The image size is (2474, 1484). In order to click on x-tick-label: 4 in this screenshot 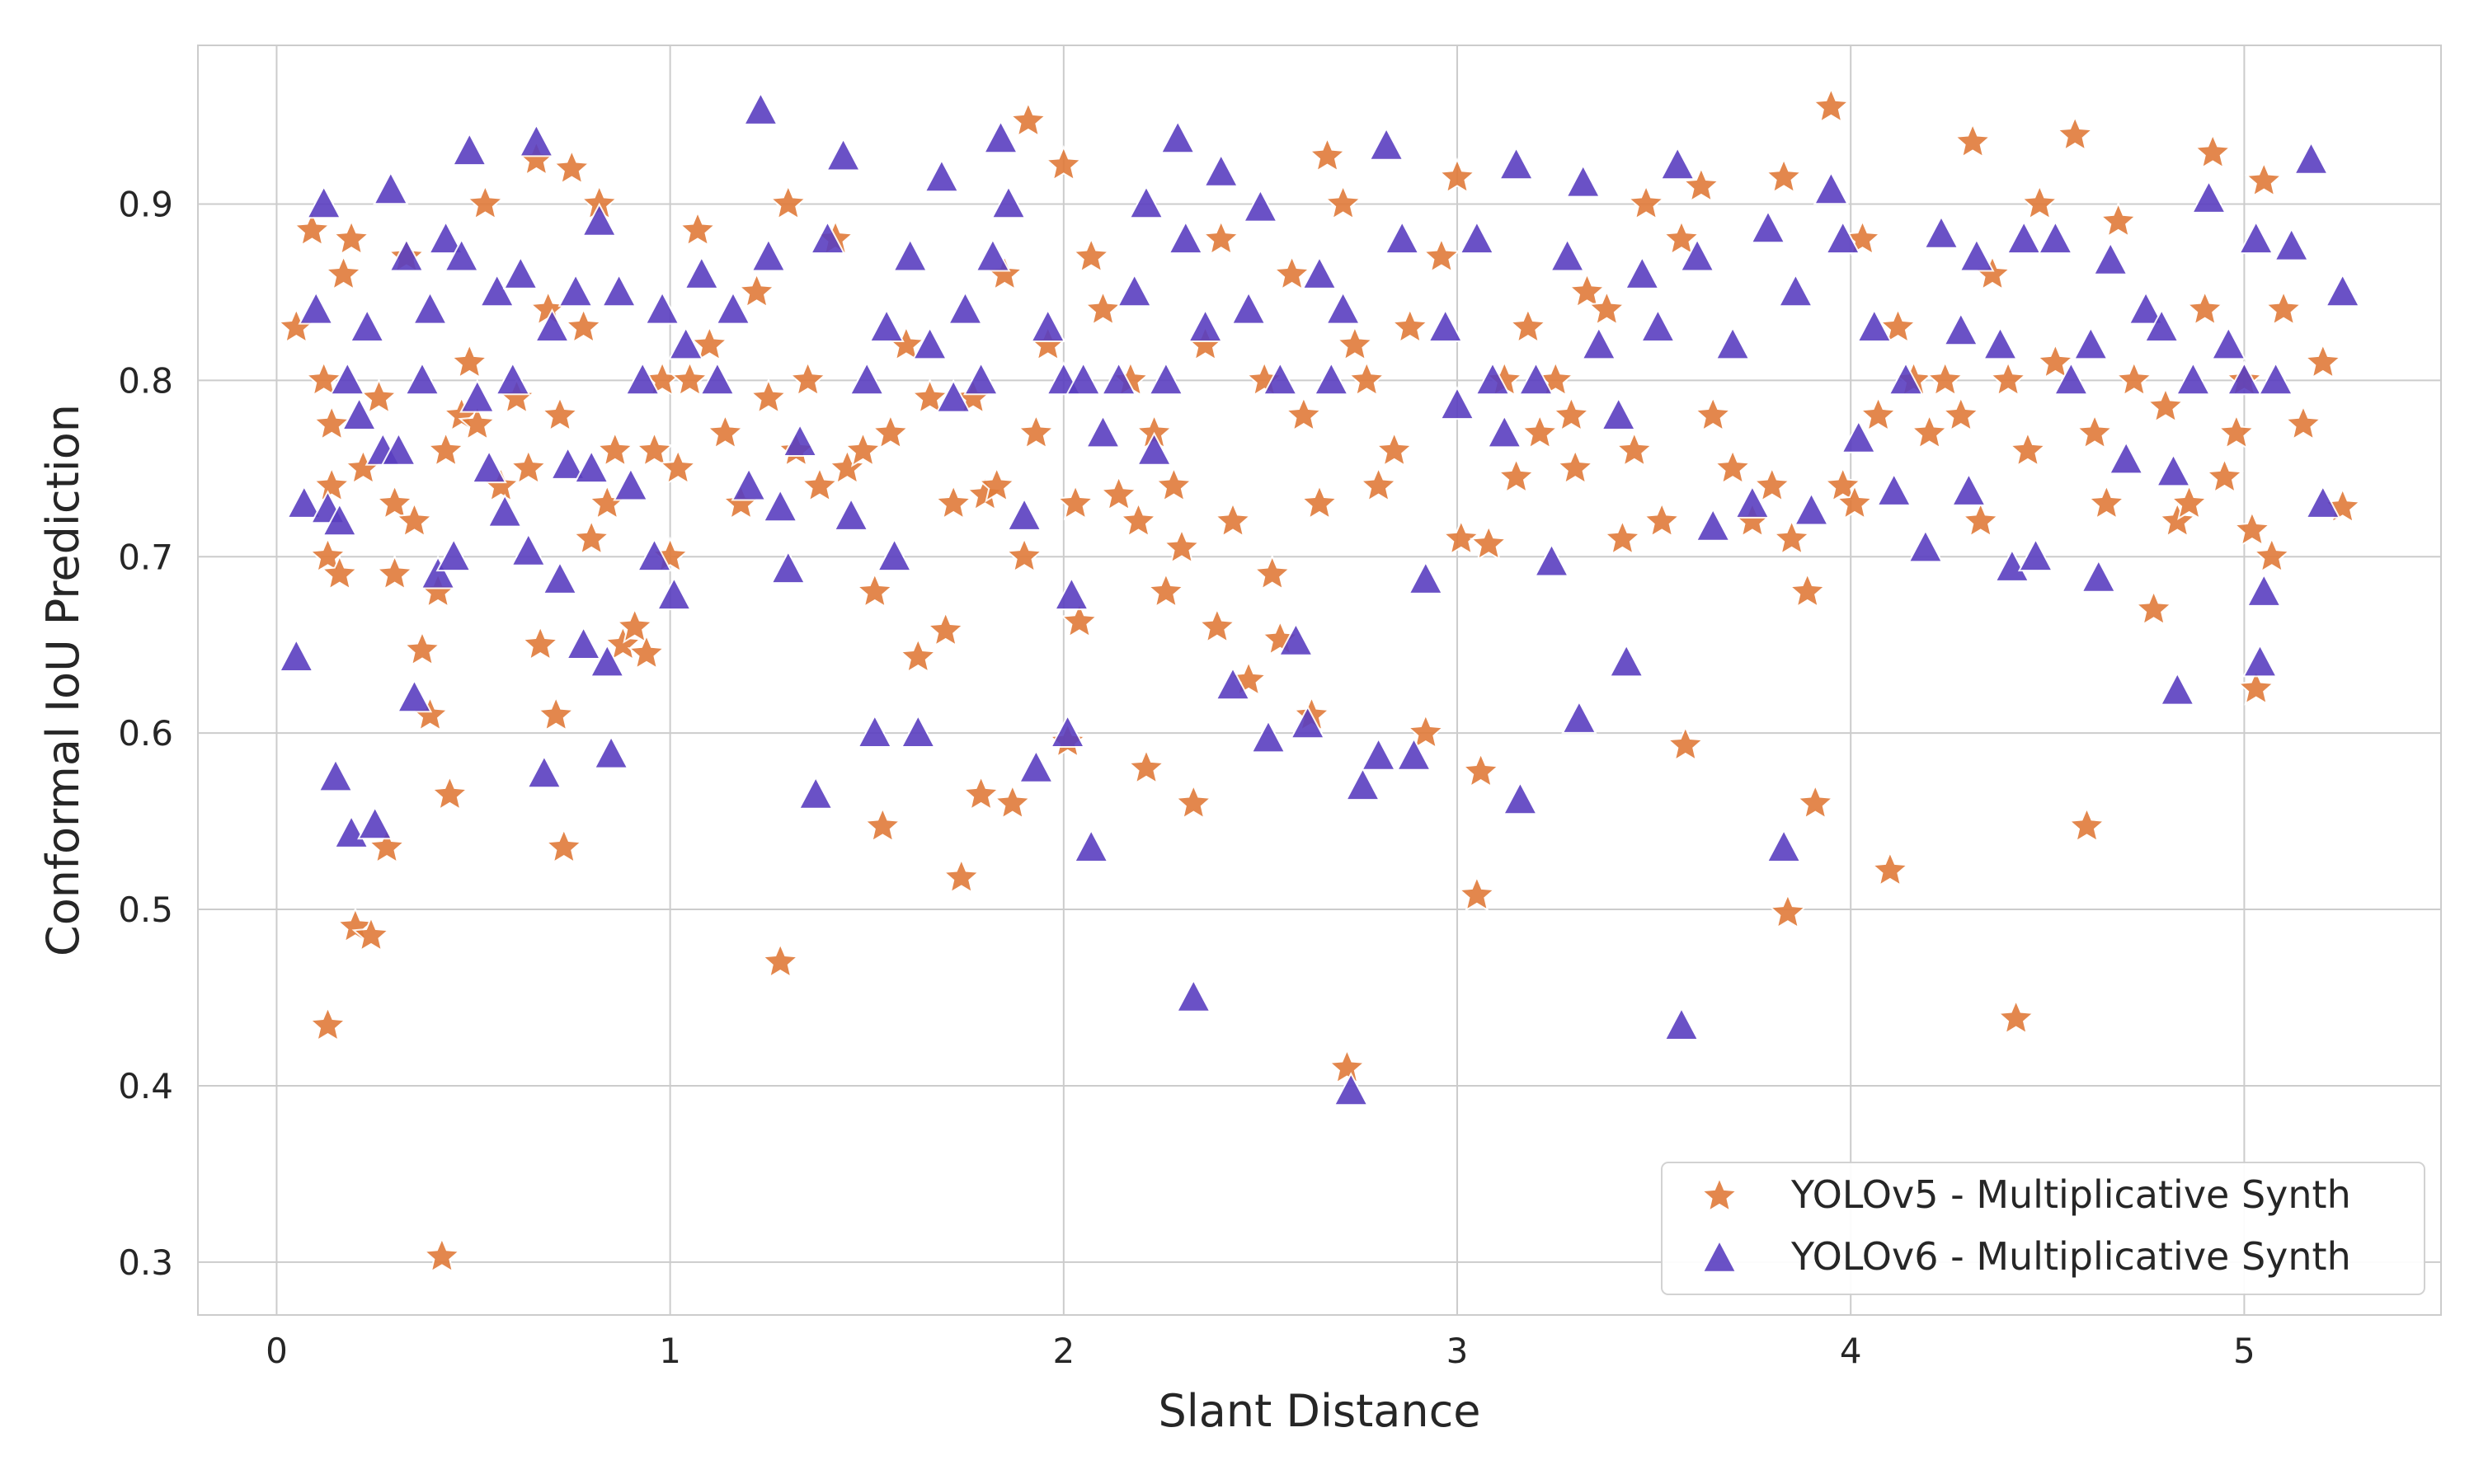, I will do `click(1851, 1351)`.